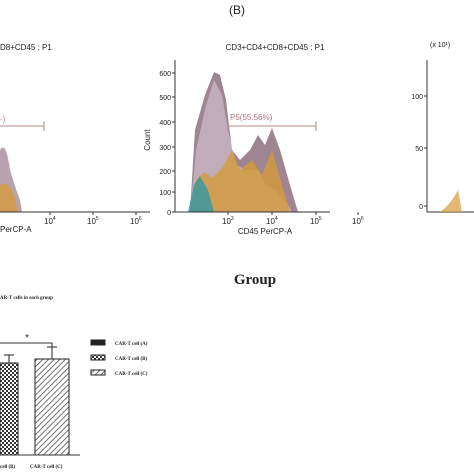  I want to click on panel-label: (B), so click(237, 10).